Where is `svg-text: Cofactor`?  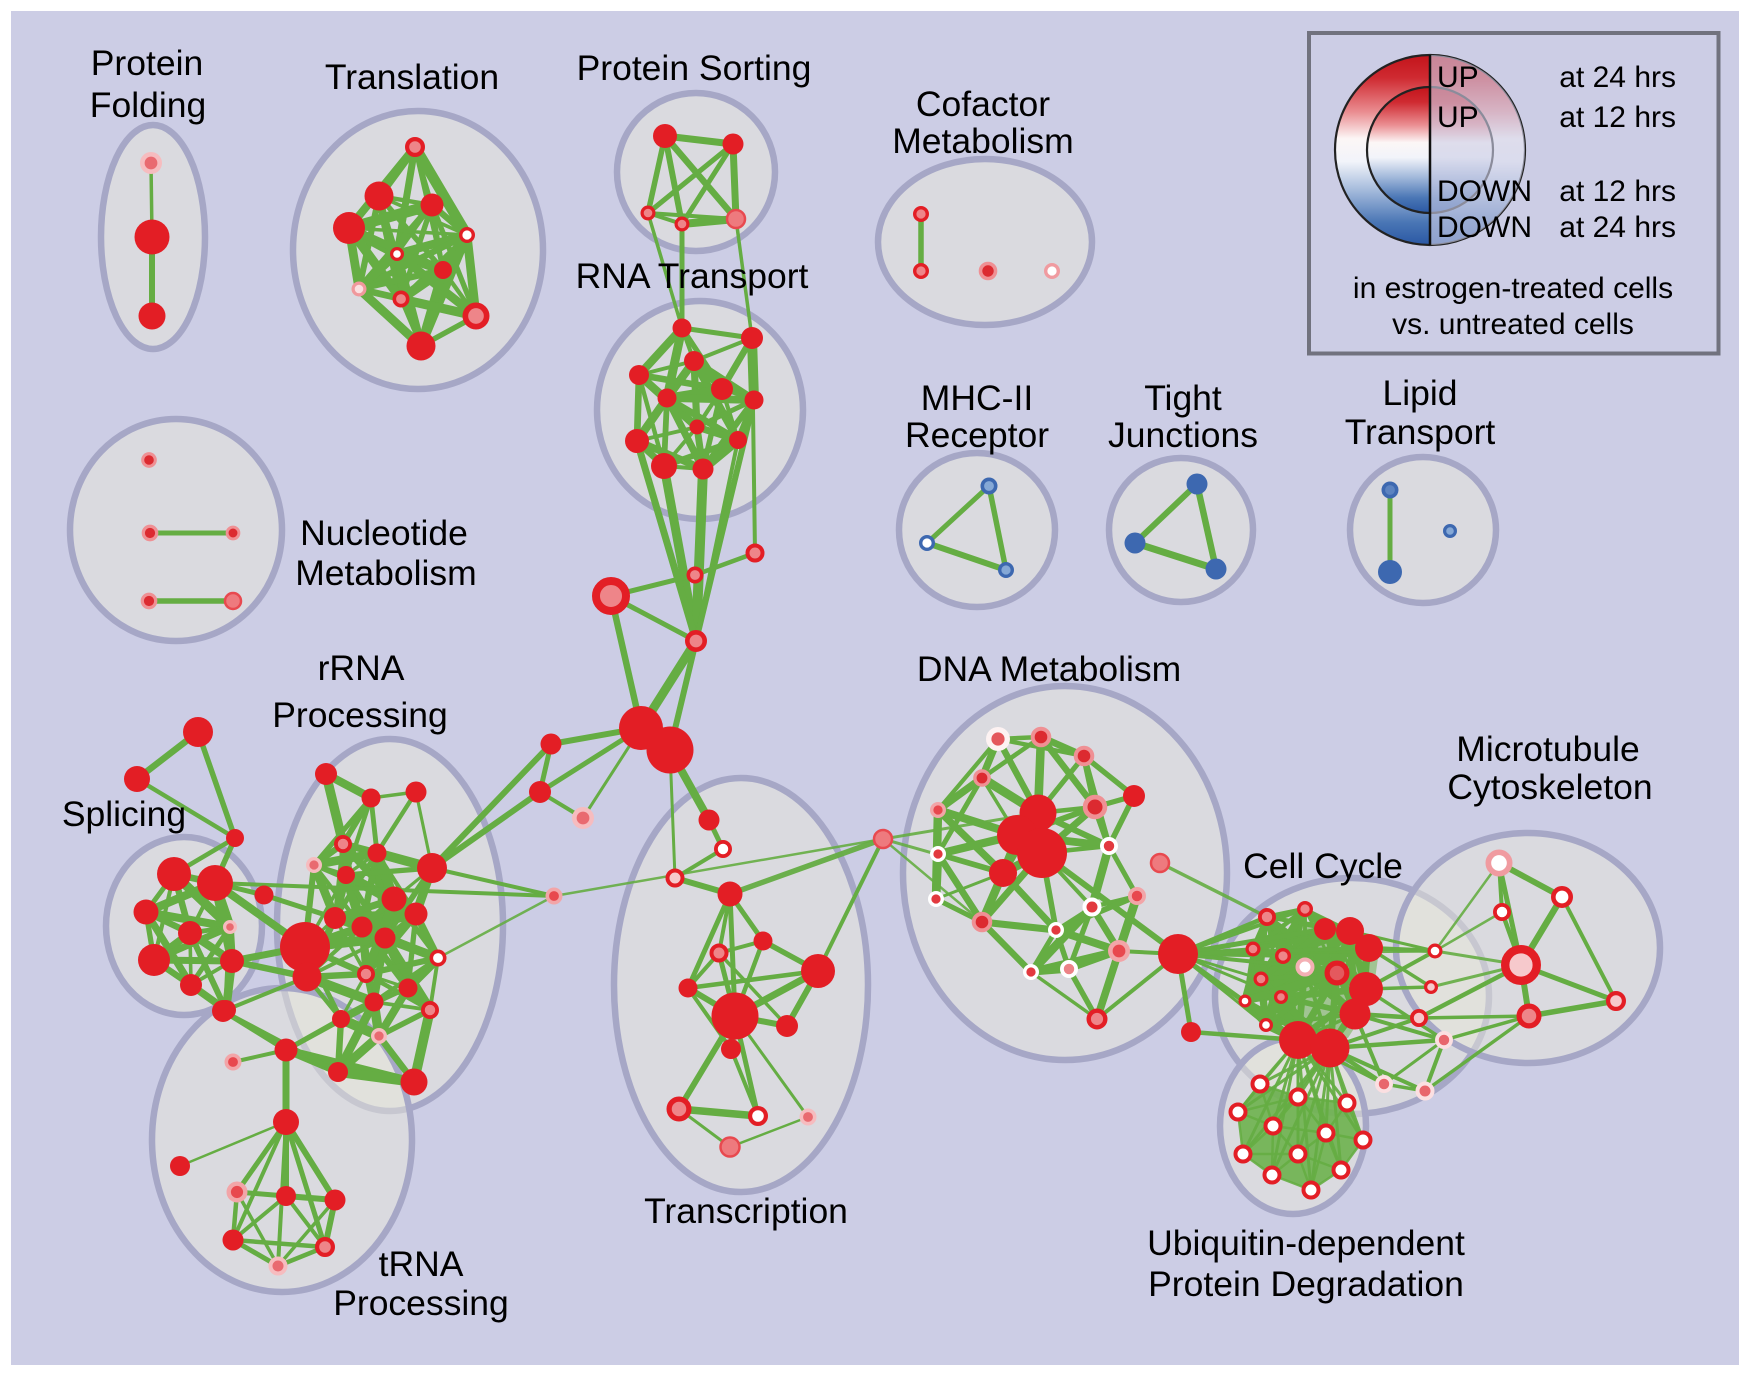
svg-text: Cofactor is located at coordinates (983, 104).